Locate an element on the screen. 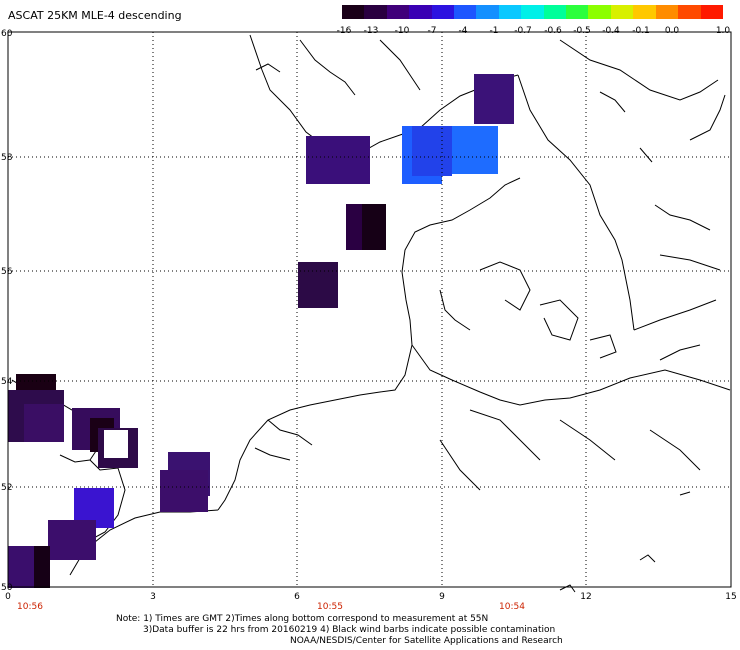  lon-tick-label: 3 is located at coordinates (153, 597).